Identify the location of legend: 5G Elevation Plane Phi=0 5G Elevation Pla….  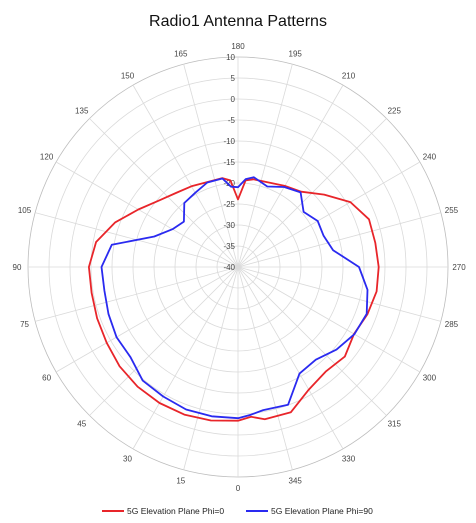
(237, 511).